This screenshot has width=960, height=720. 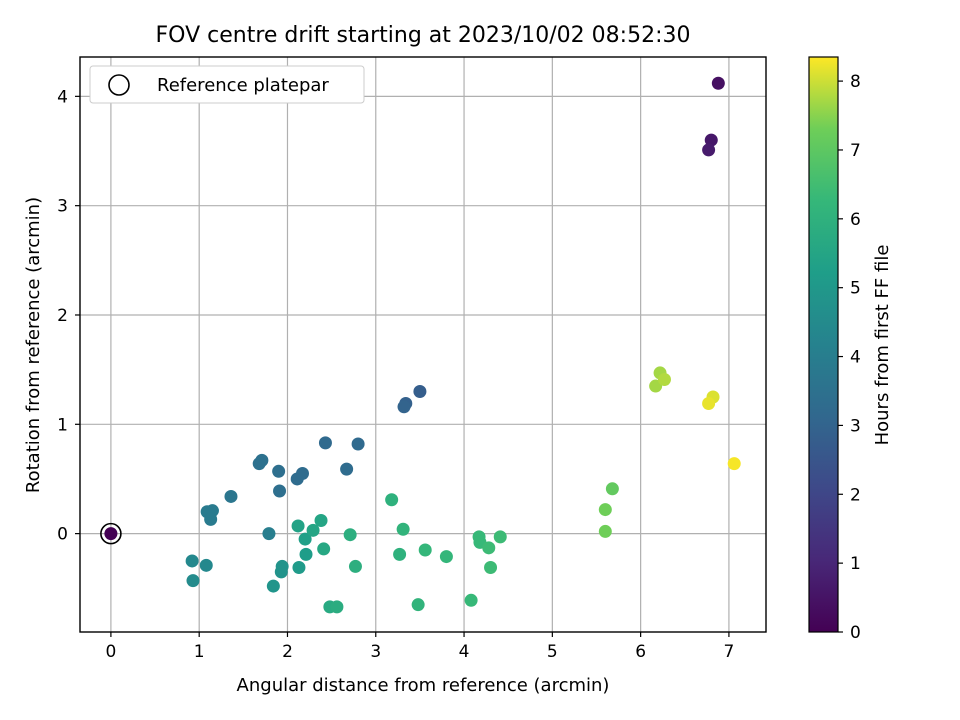 What do you see at coordinates (62, 425) in the screenshot?
I see `y-tick-label: 1` at bounding box center [62, 425].